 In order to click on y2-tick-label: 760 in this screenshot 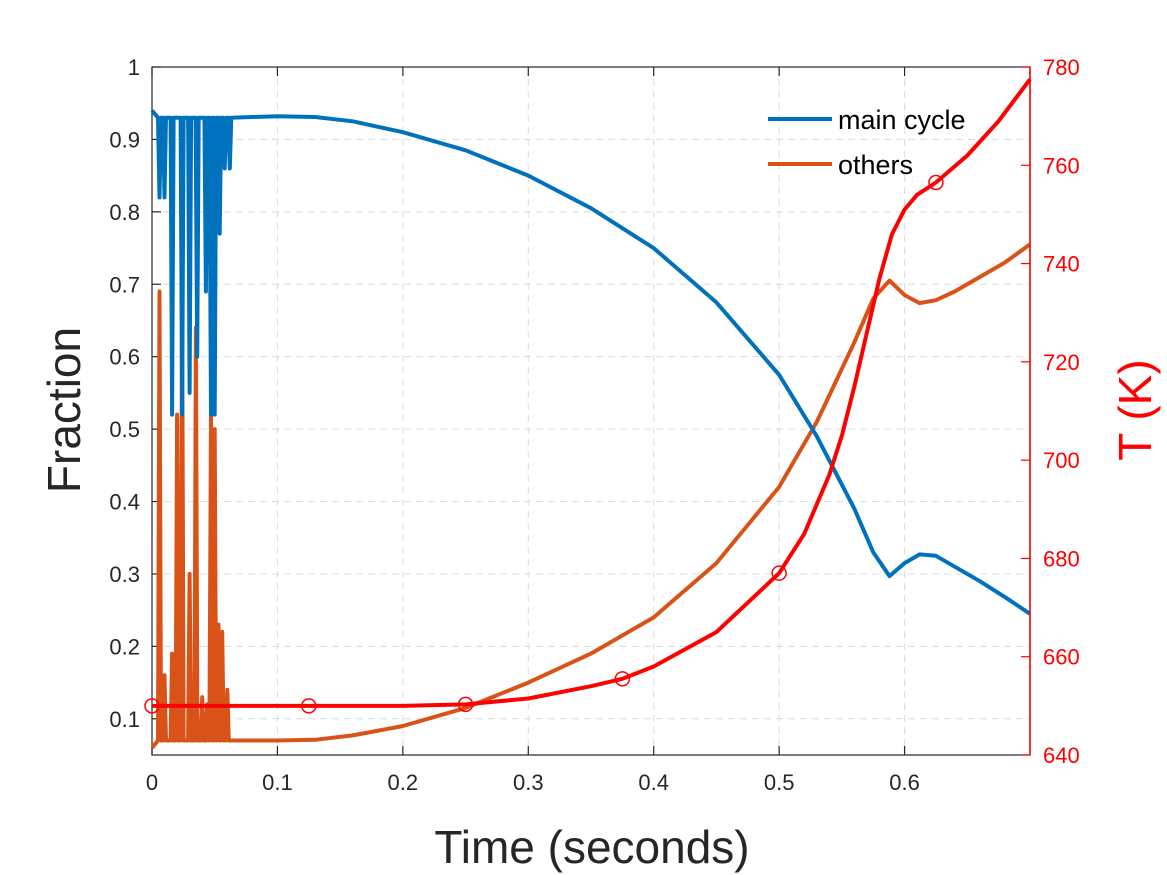, I will do `click(1061, 165)`.